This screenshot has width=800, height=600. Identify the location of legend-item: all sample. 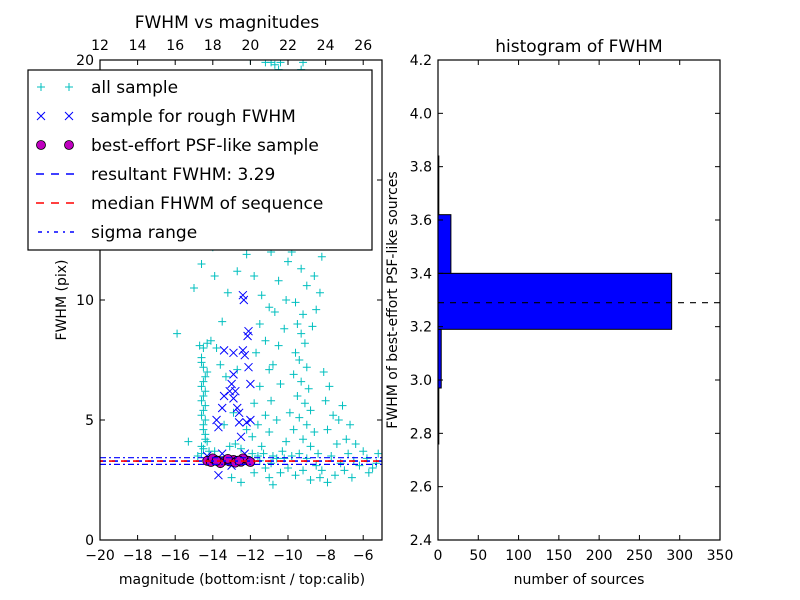
(107, 88).